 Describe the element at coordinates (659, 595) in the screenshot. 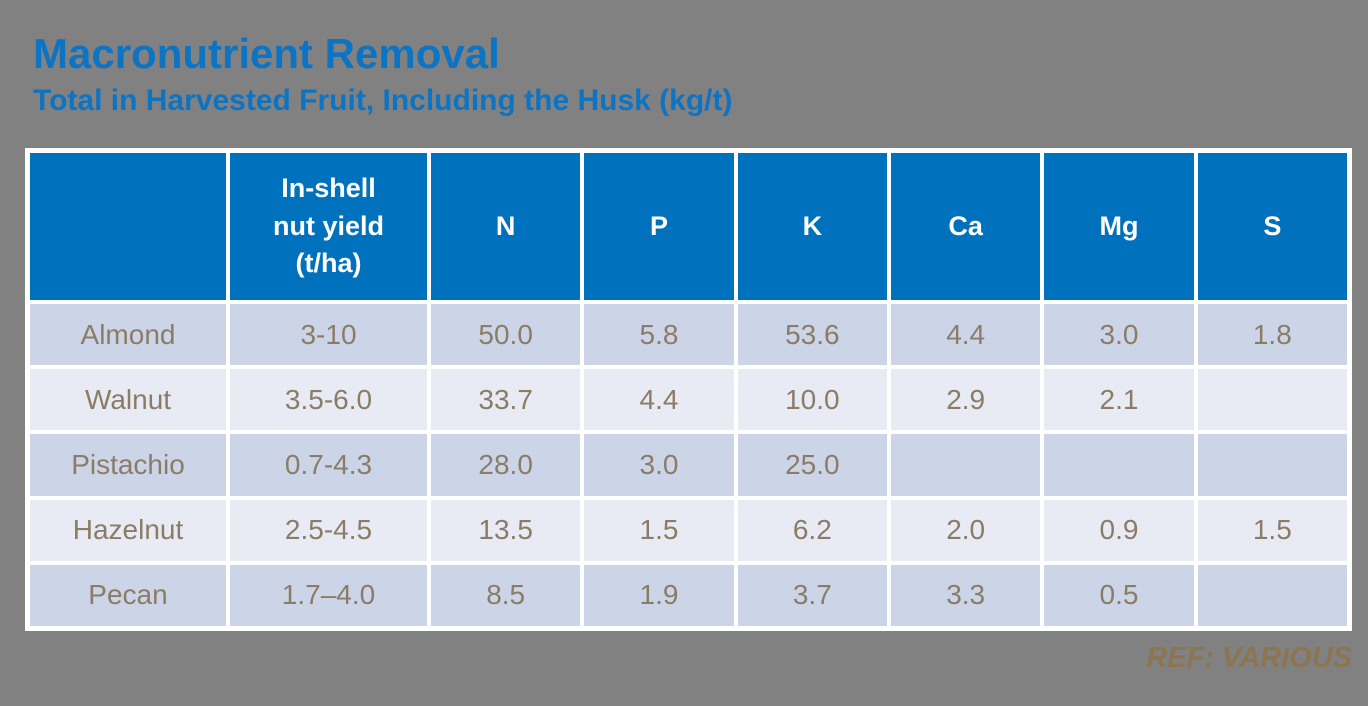

I see `value-cell: 1.9` at that location.